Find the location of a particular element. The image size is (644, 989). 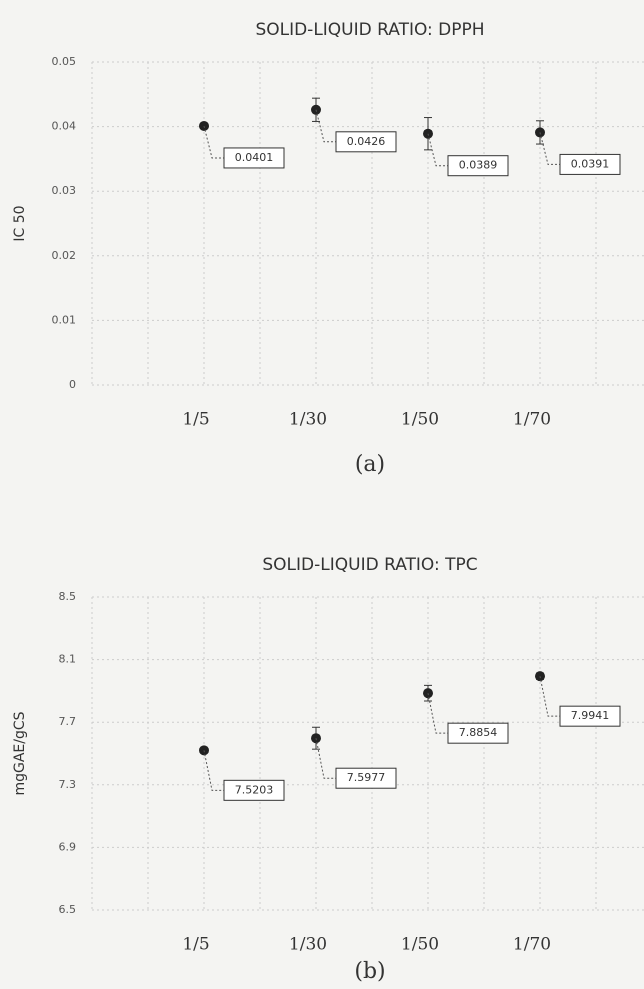

chart-title: SOLID-LIQUID RATIO: DPPH is located at coordinates (369, 30).